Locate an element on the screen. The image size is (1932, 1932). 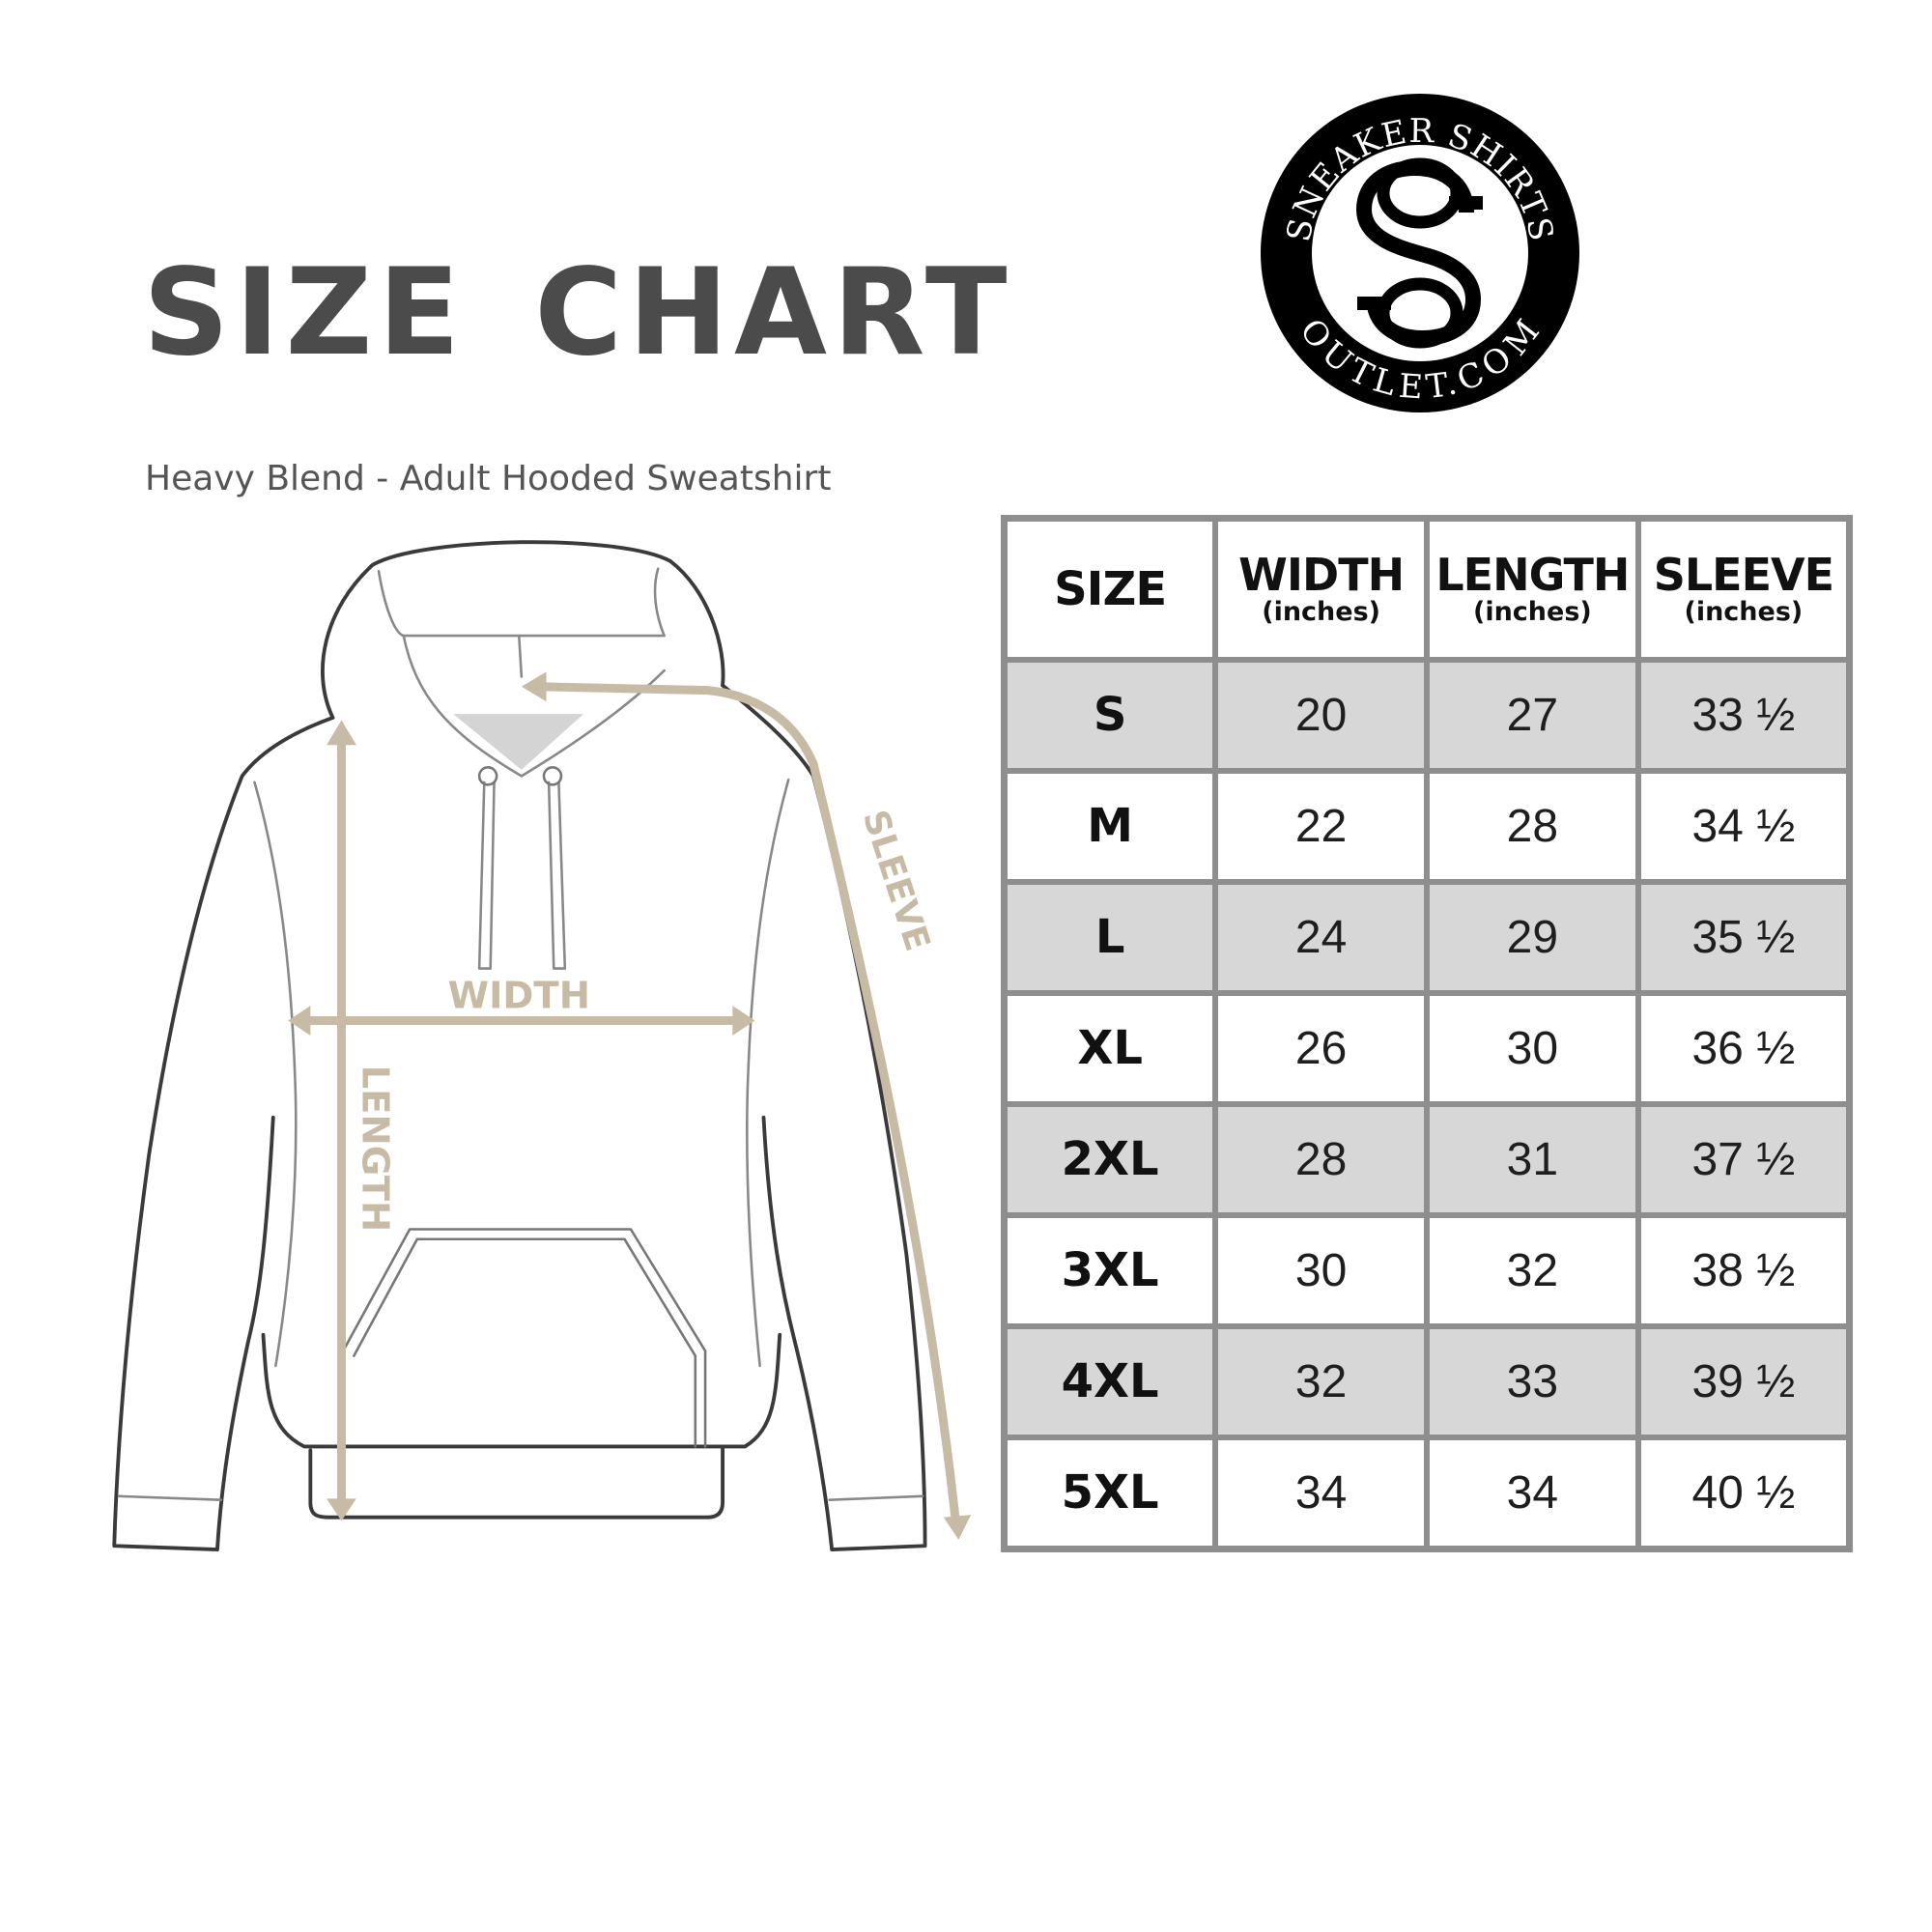
neck-shadow is located at coordinates (518, 742).